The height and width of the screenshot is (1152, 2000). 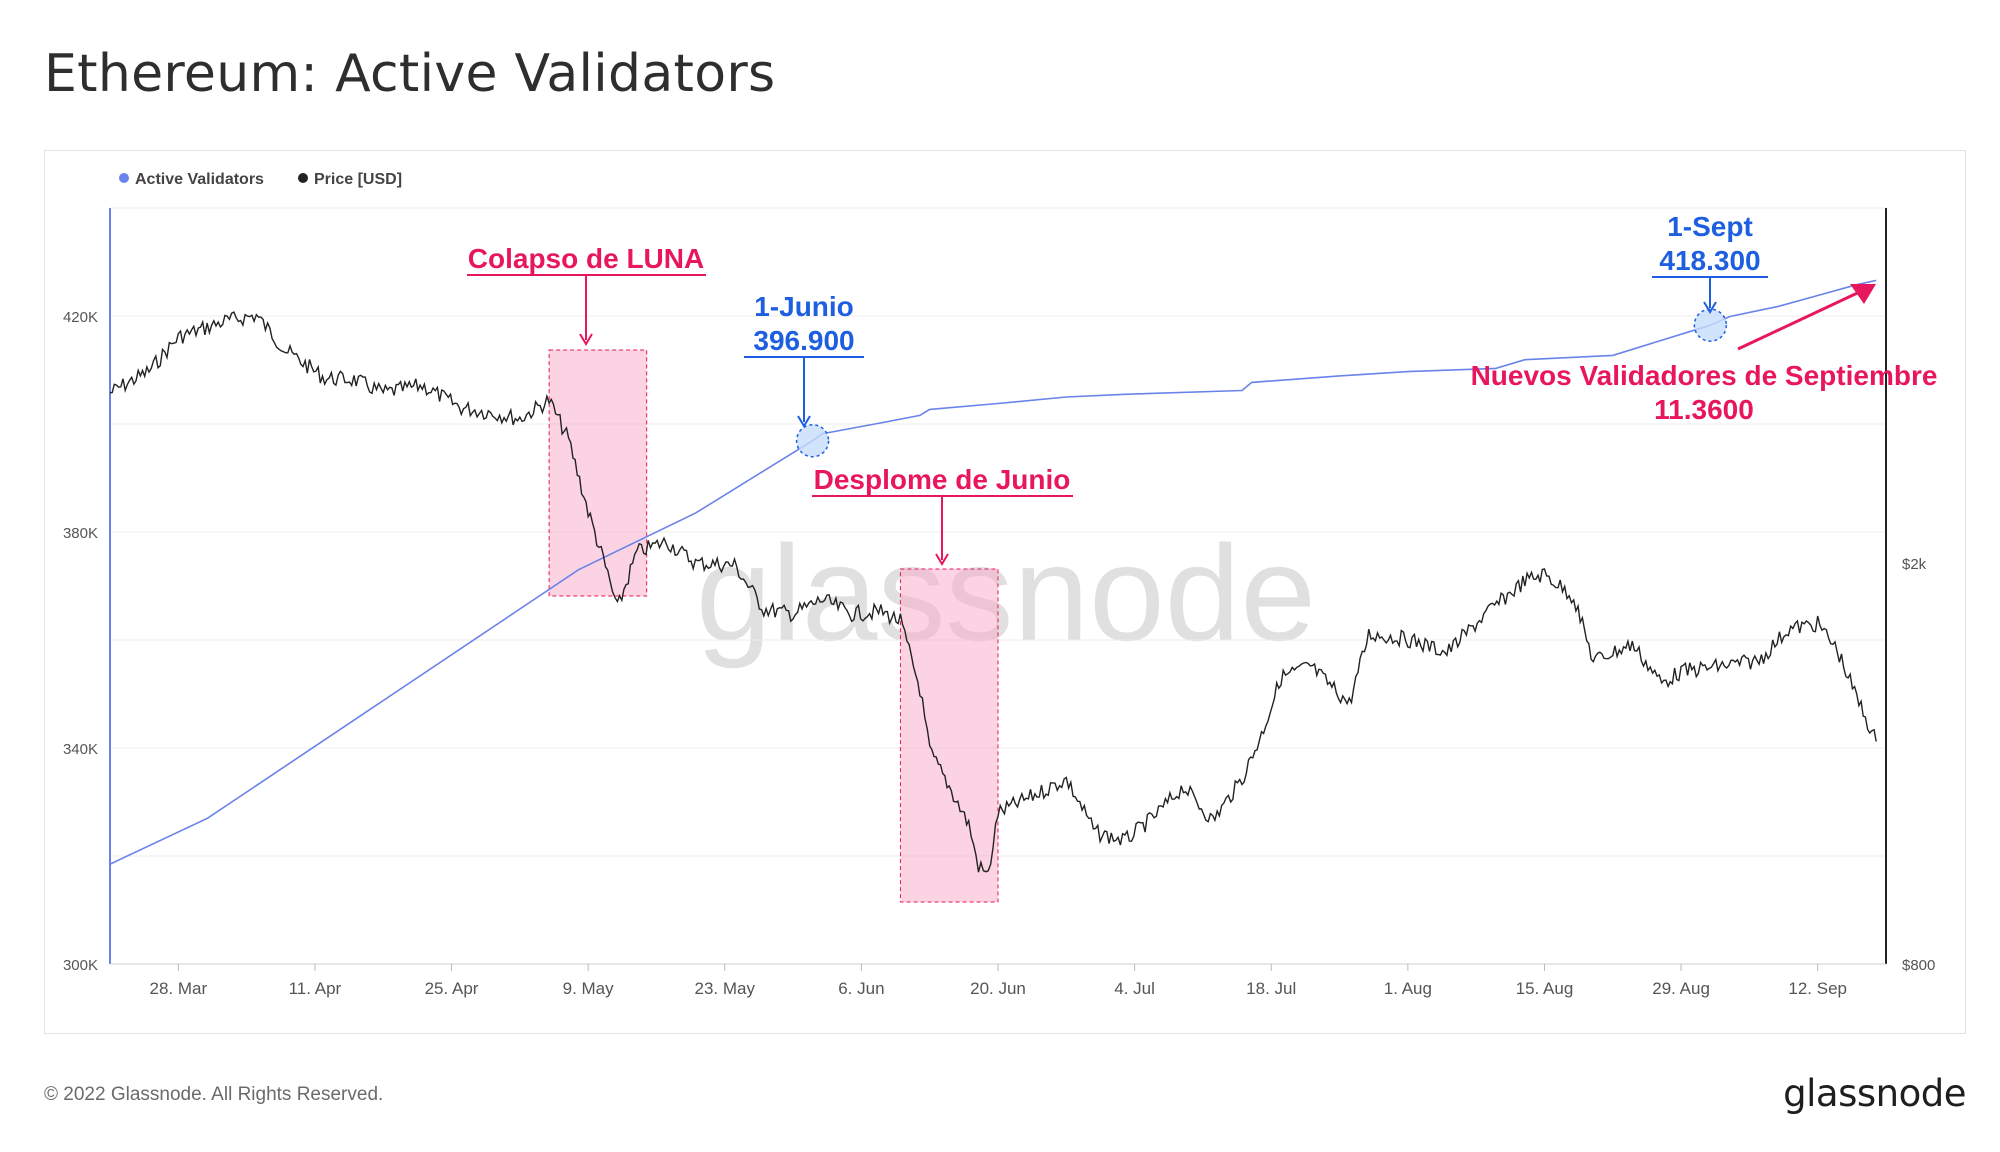 What do you see at coordinates (586, 258) in the screenshot?
I see `annotation-label-luna: Colapso de LUNA` at bounding box center [586, 258].